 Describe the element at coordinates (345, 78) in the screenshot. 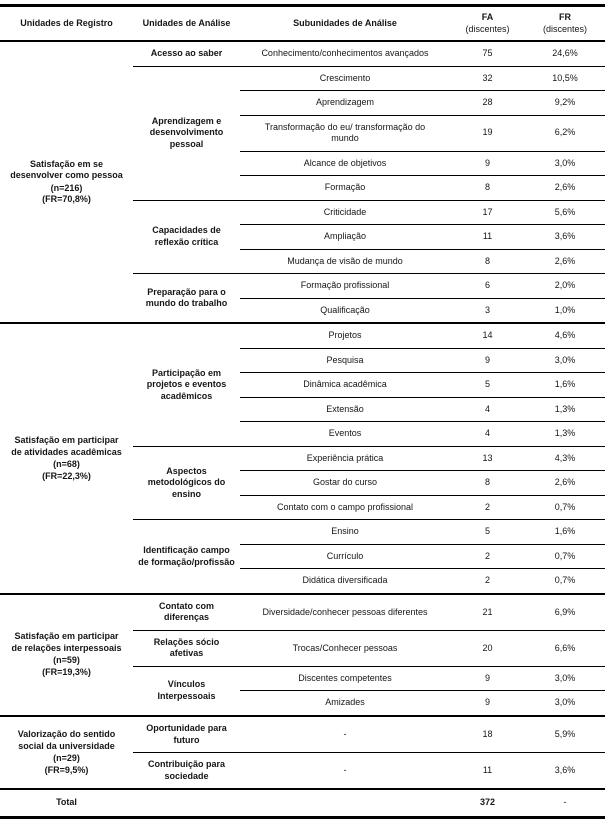

I see `subunidade-label: Crescimento` at that location.